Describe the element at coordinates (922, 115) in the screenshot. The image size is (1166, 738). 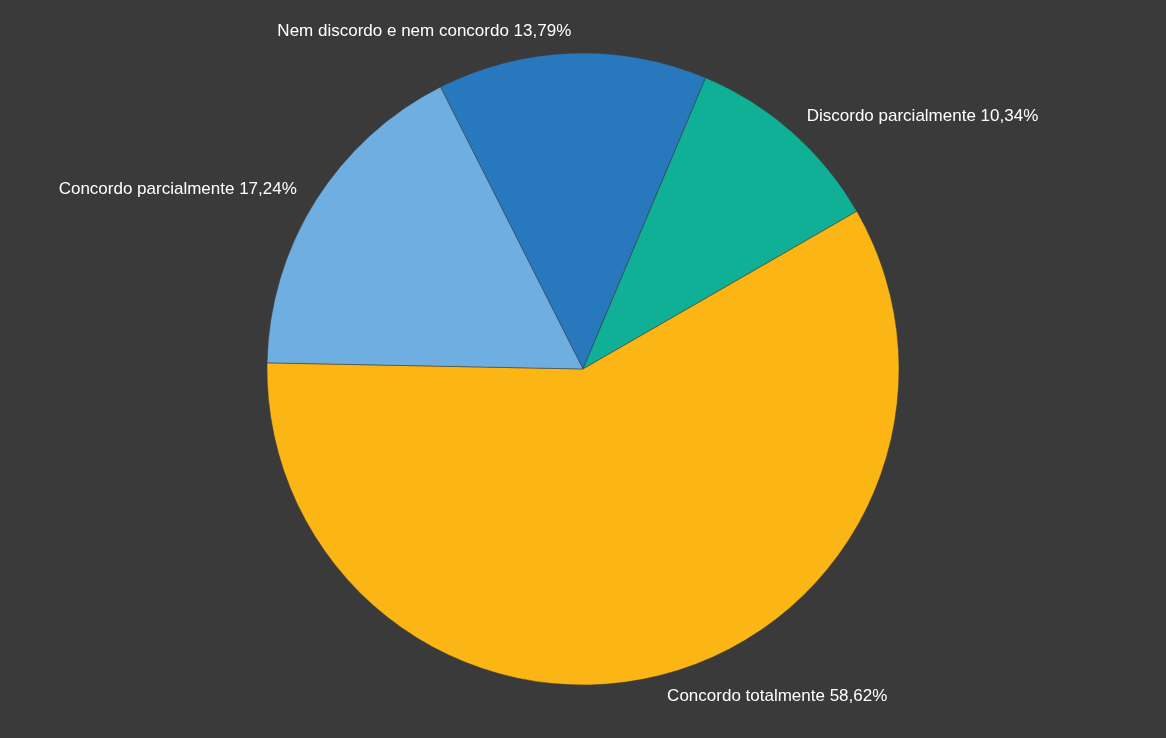
I see `slice-label: Discordo parcialmente 10,34%` at that location.